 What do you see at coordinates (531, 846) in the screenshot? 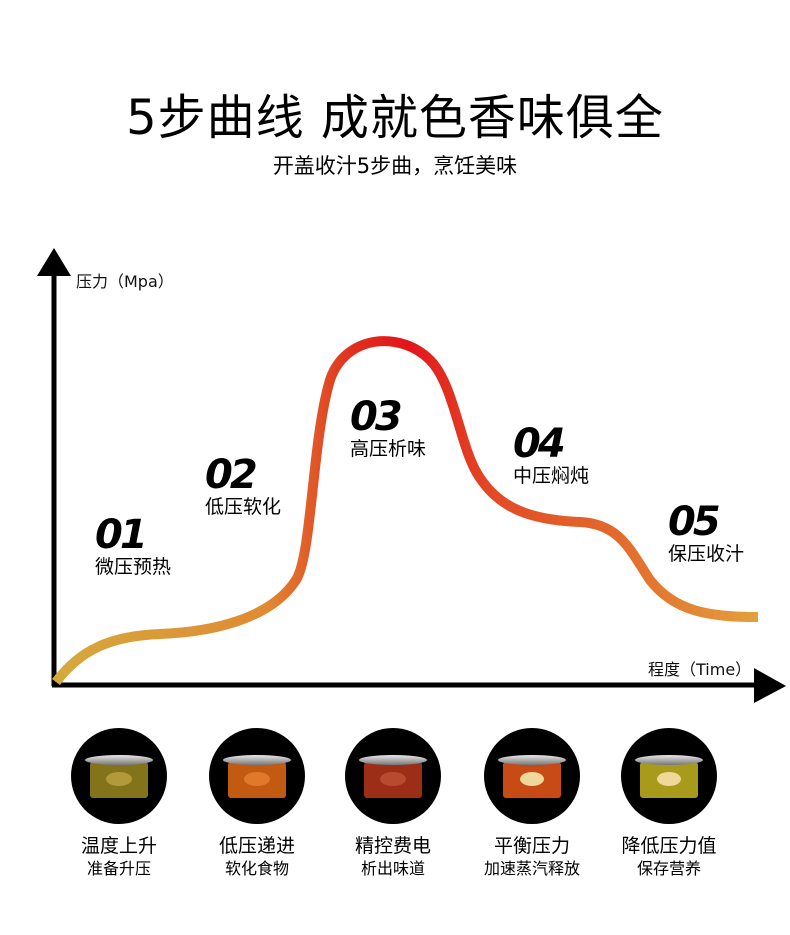
I see `stage-title: 平衡压力` at bounding box center [531, 846].